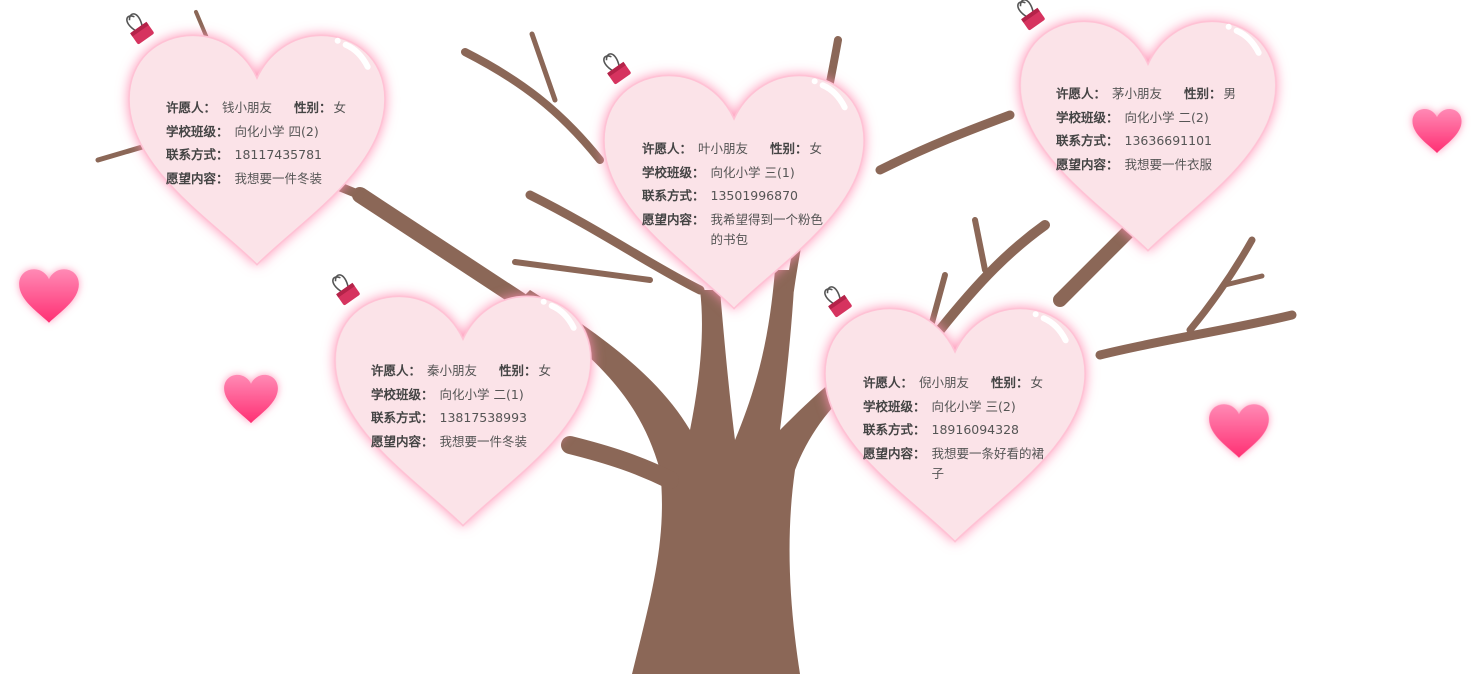 This screenshot has height=674, width=1482. Describe the element at coordinates (1230, 93) in the screenshot. I see `gender-value: 男` at that location.